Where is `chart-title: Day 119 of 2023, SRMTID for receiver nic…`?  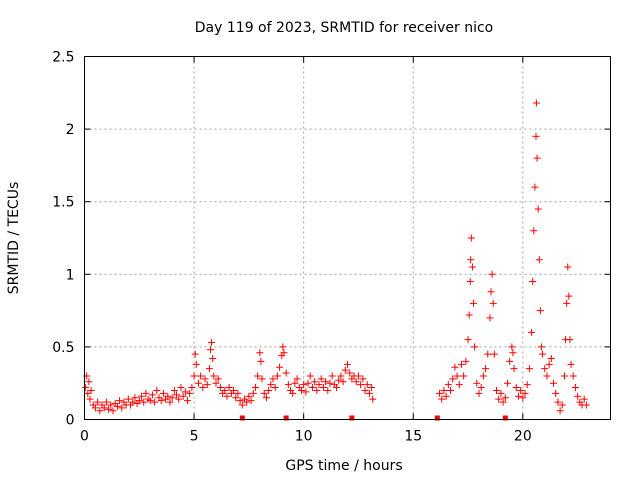
chart-title: Day 119 of 2023, SRMTID for receiver nic… is located at coordinates (344, 28).